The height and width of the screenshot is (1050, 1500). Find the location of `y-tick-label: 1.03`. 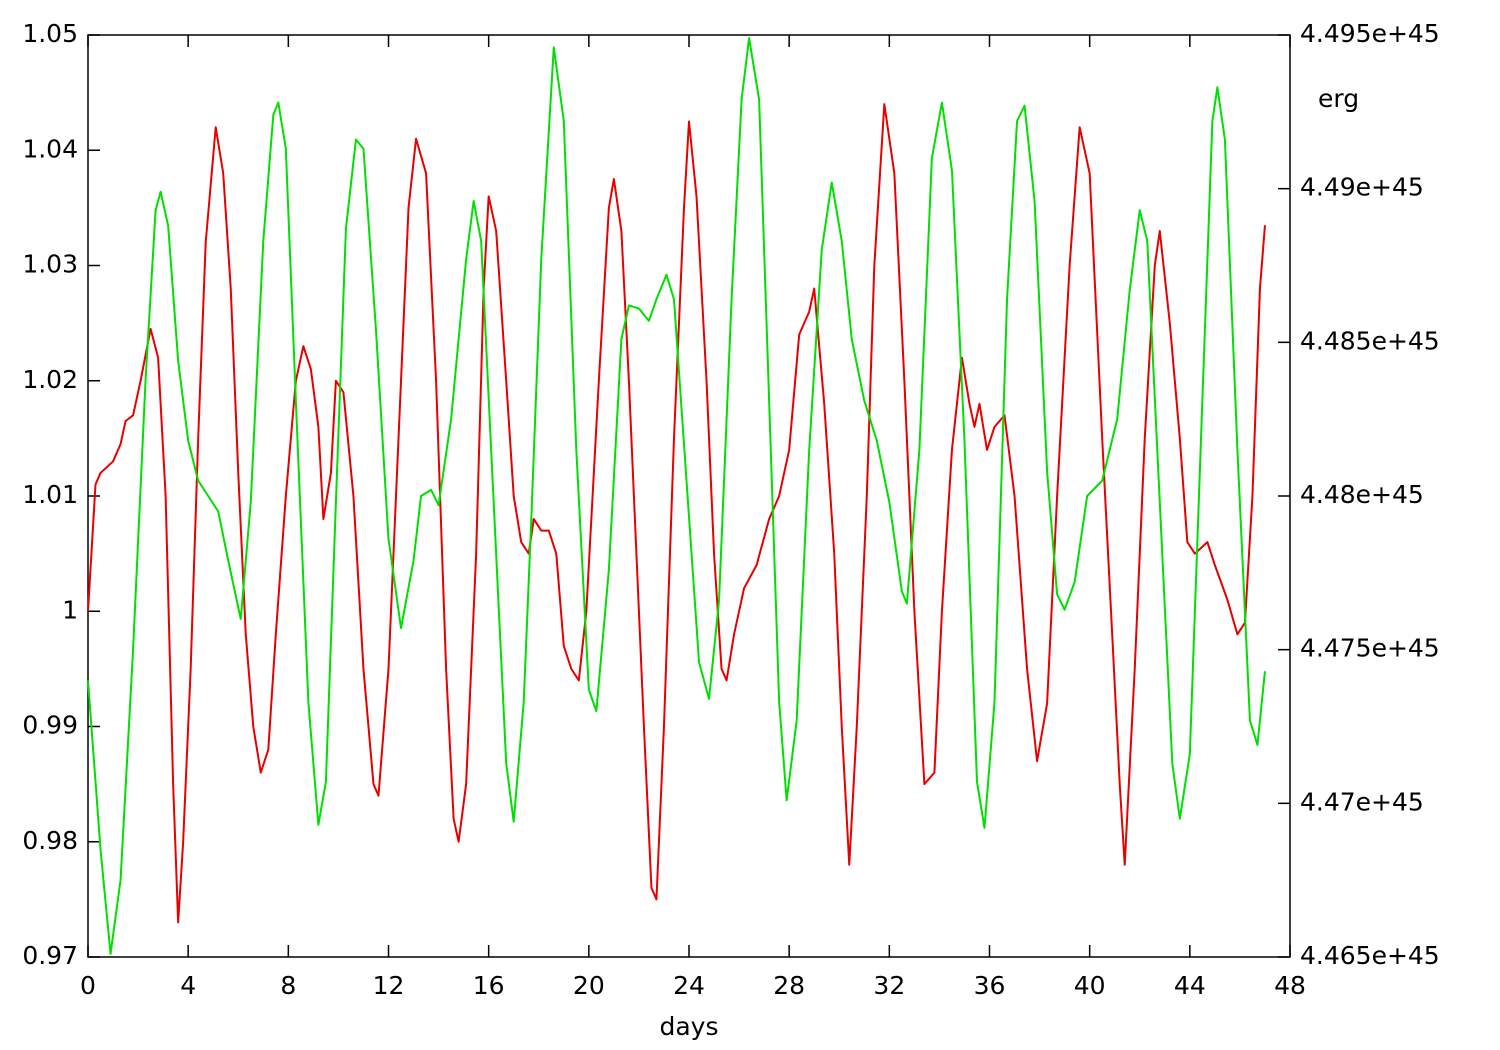

y-tick-label: 1.03 is located at coordinates (50, 264).